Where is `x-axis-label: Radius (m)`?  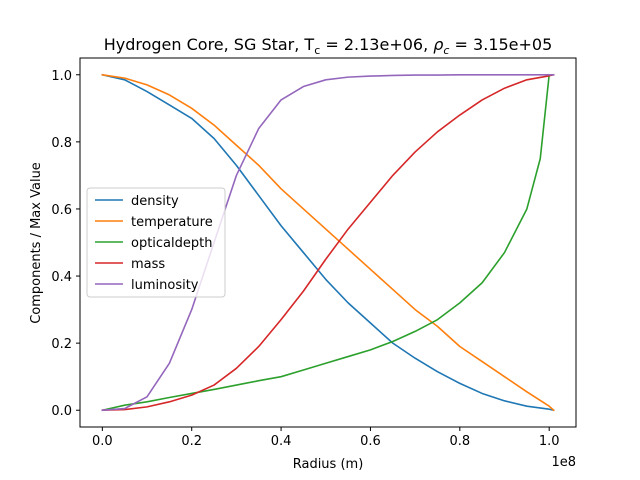 x-axis-label: Radius (m) is located at coordinates (328, 464).